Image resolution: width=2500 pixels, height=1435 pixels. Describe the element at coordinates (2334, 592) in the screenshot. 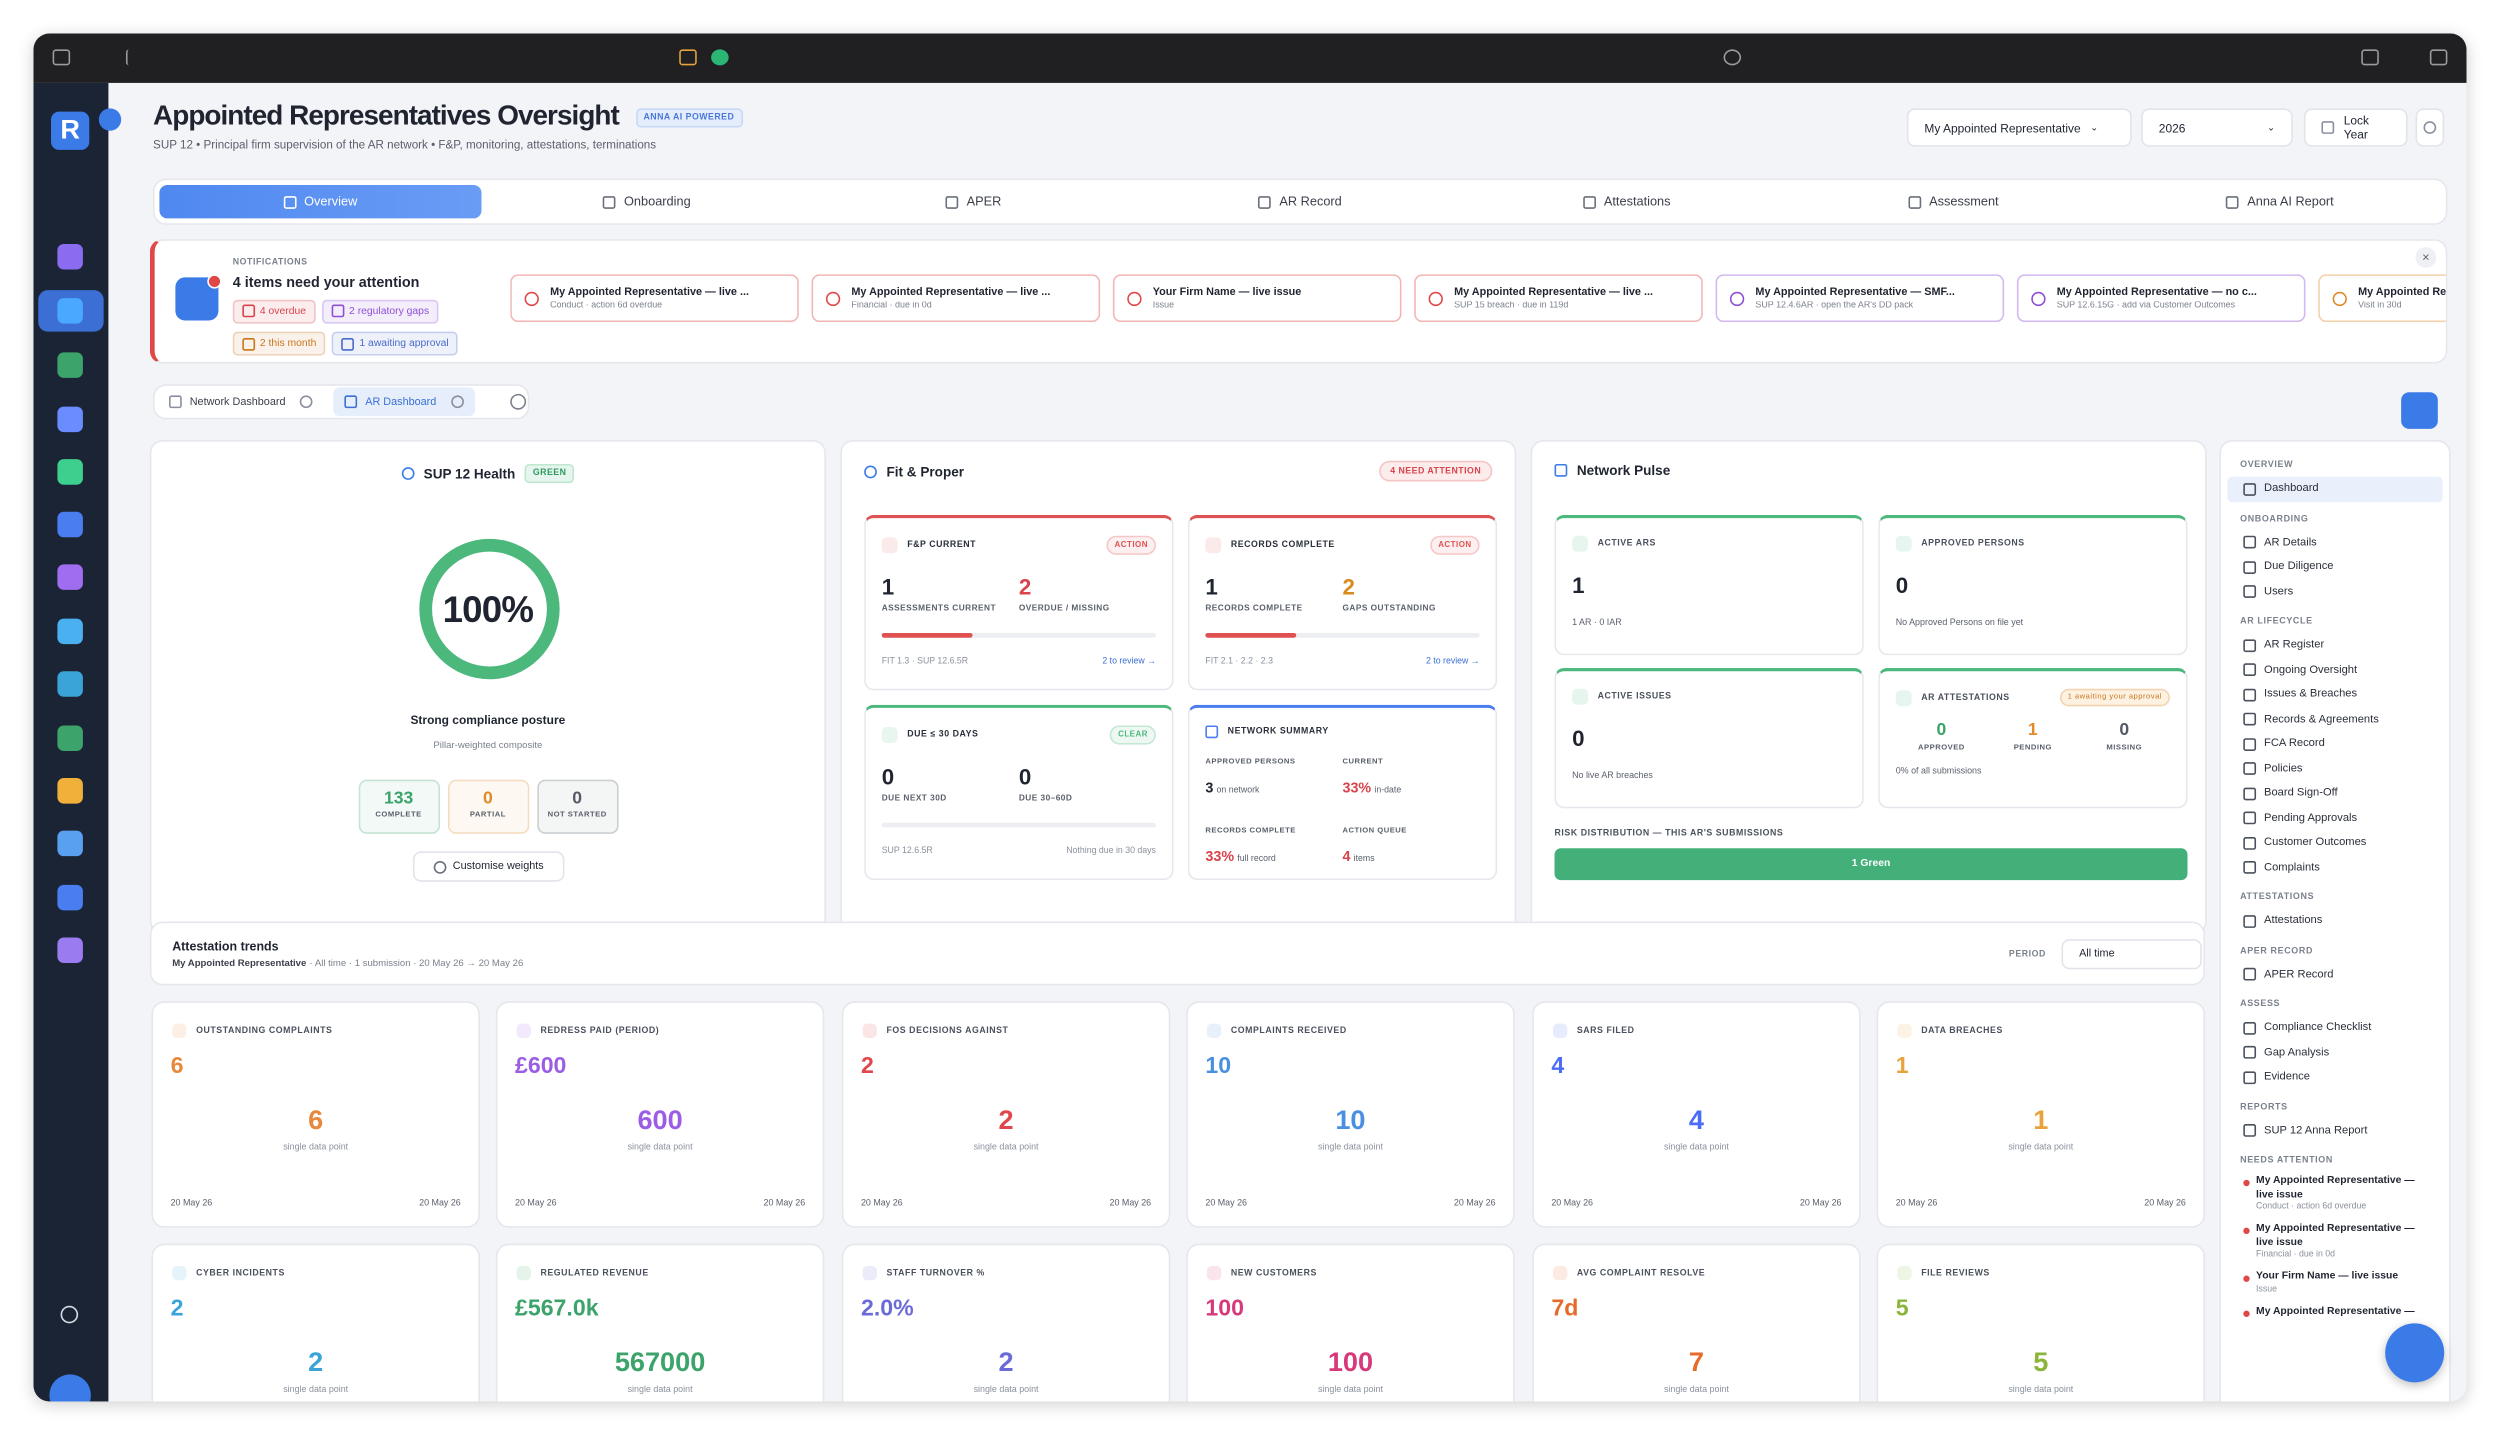

I see `nav-item: Users` at that location.